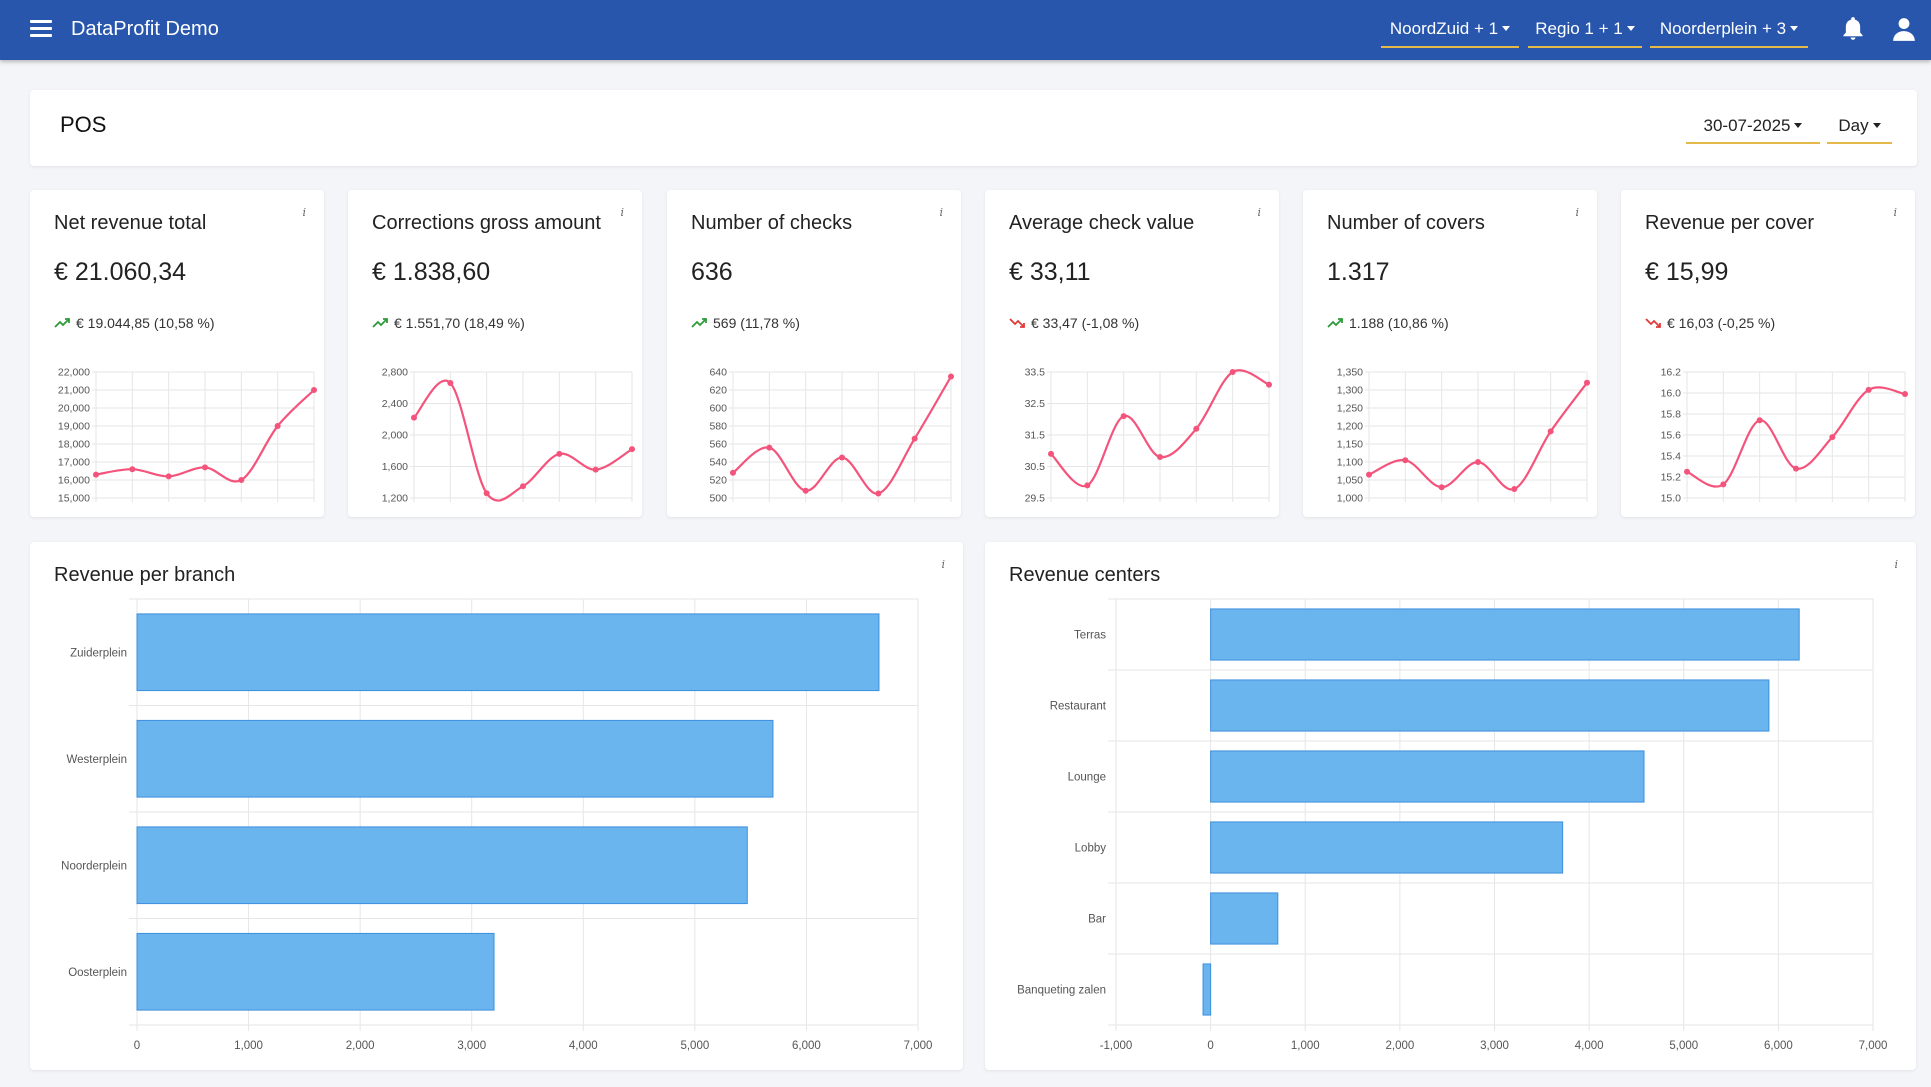 The width and height of the screenshot is (1931, 1087). I want to click on menu-icon, so click(41, 29).